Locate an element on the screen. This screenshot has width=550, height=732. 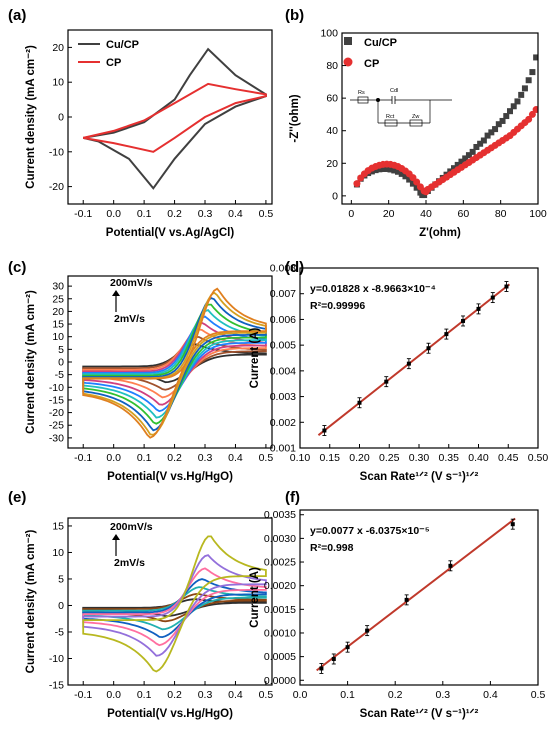
fit-equation: y=0.0077 x -6.0375×10⁻⁵ is located at coordinates (370, 531).